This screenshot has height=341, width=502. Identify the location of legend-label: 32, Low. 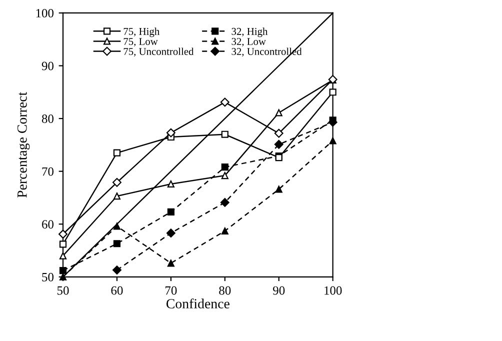
(249, 42).